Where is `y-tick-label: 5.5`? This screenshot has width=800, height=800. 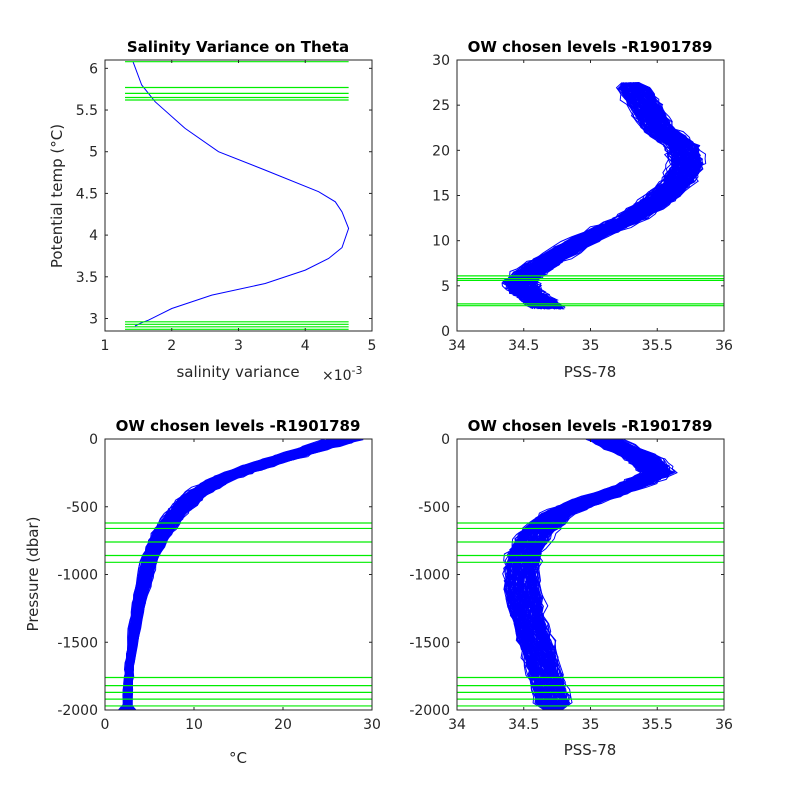
y-tick-label: 5.5 is located at coordinates (87, 111).